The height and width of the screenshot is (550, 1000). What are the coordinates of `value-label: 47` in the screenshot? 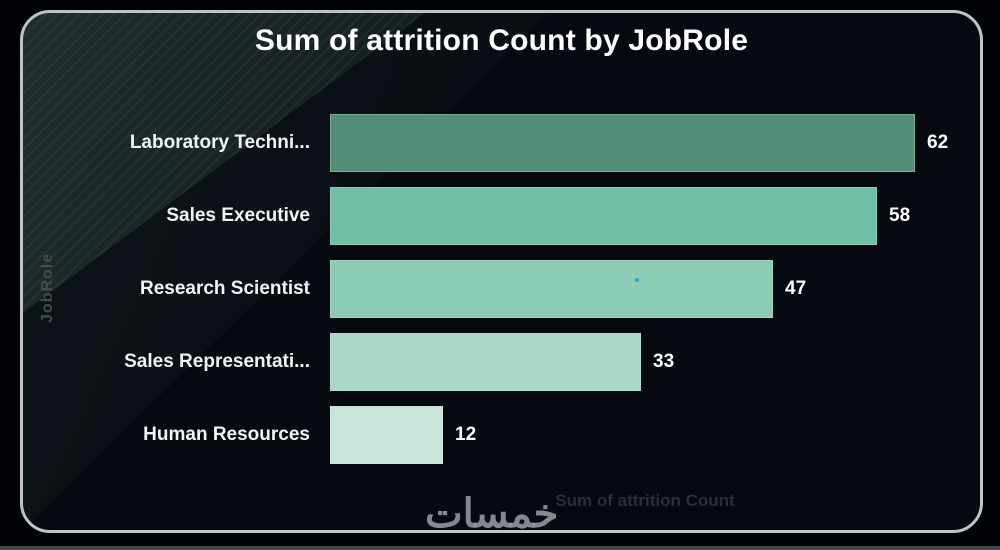 It's located at (796, 288).